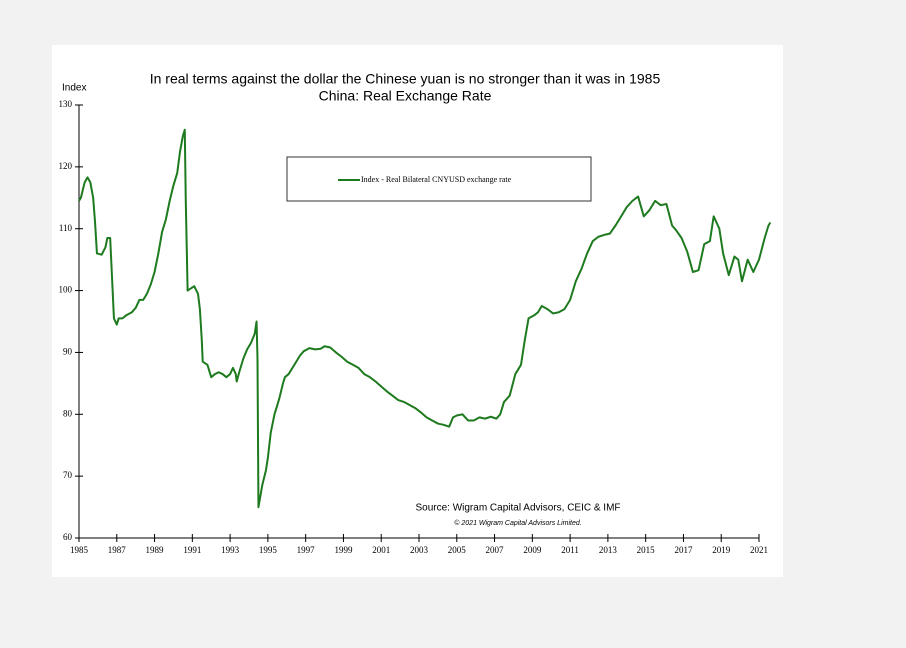 The image size is (906, 648). Describe the element at coordinates (405, 96) in the screenshot. I see `chart-subtitle: China: Real Exchange Rate` at that location.